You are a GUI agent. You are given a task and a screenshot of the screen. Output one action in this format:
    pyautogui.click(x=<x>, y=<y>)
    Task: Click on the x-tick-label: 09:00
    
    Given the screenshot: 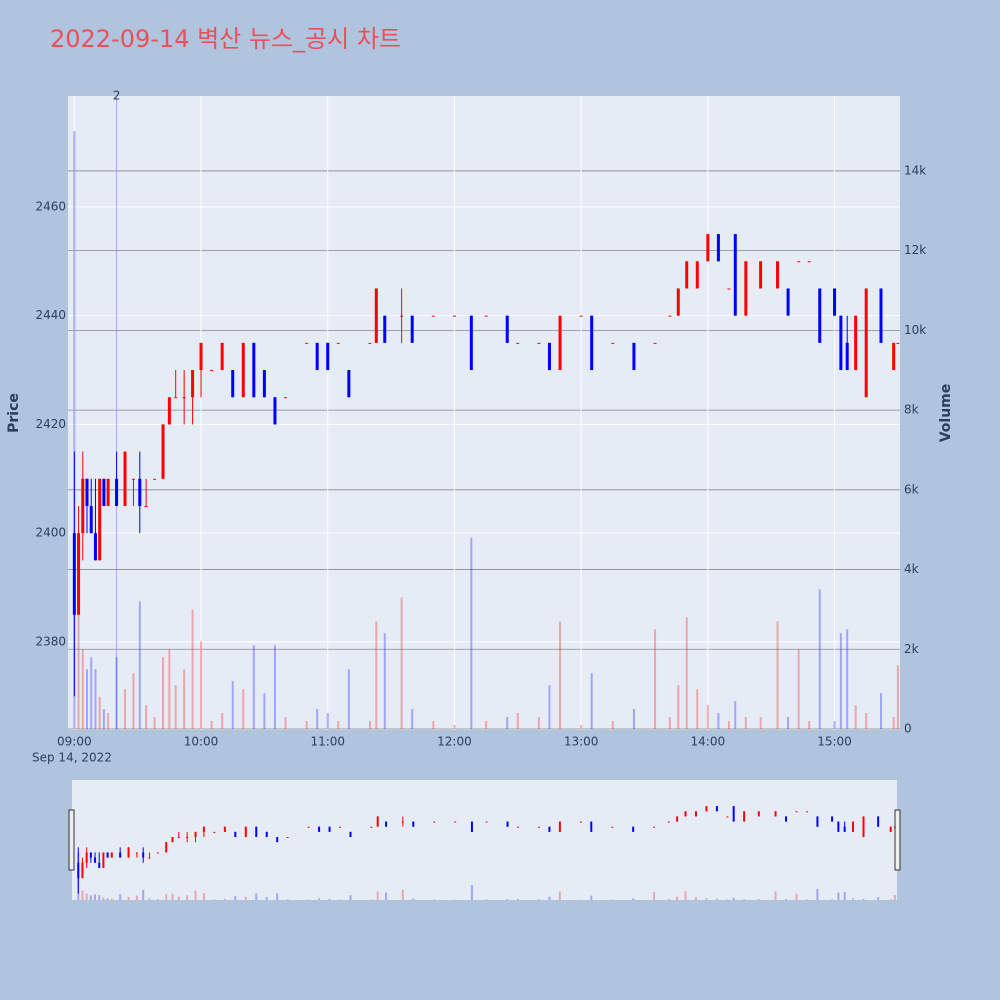 What is the action you would take?
    pyautogui.click(x=74, y=742)
    